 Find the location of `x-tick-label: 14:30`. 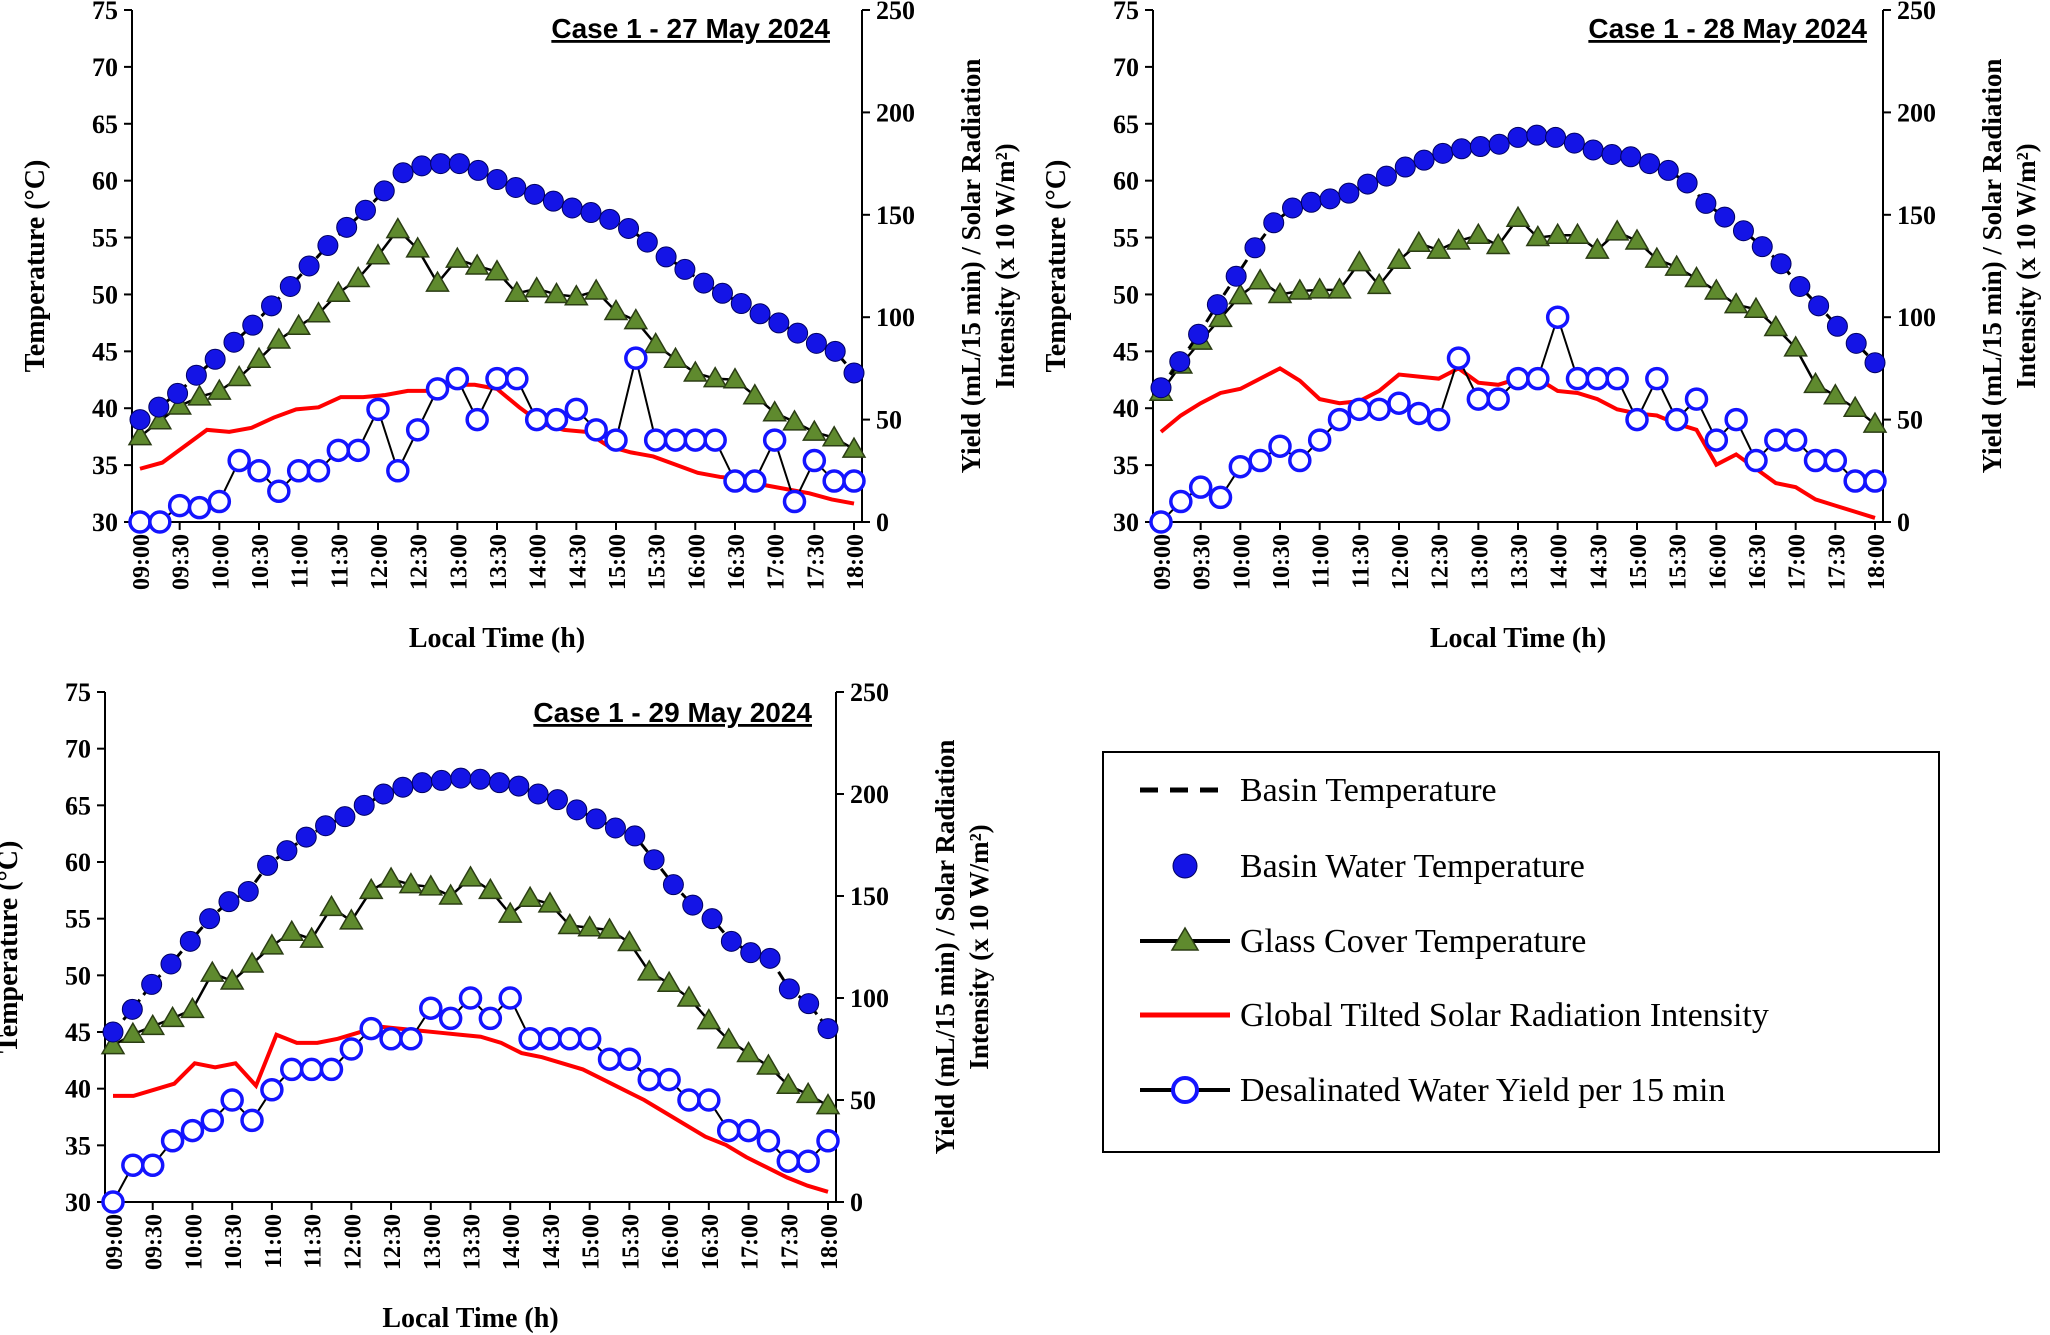

x-tick-label: 14:30 is located at coordinates (1599, 562).